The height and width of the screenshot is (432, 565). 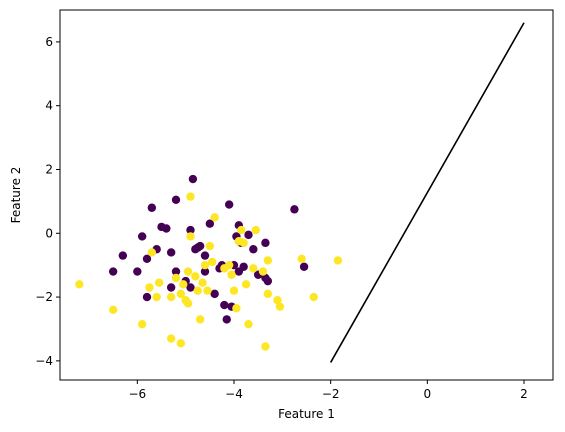 I want to click on y-tick-label: 4, so click(x=49, y=106).